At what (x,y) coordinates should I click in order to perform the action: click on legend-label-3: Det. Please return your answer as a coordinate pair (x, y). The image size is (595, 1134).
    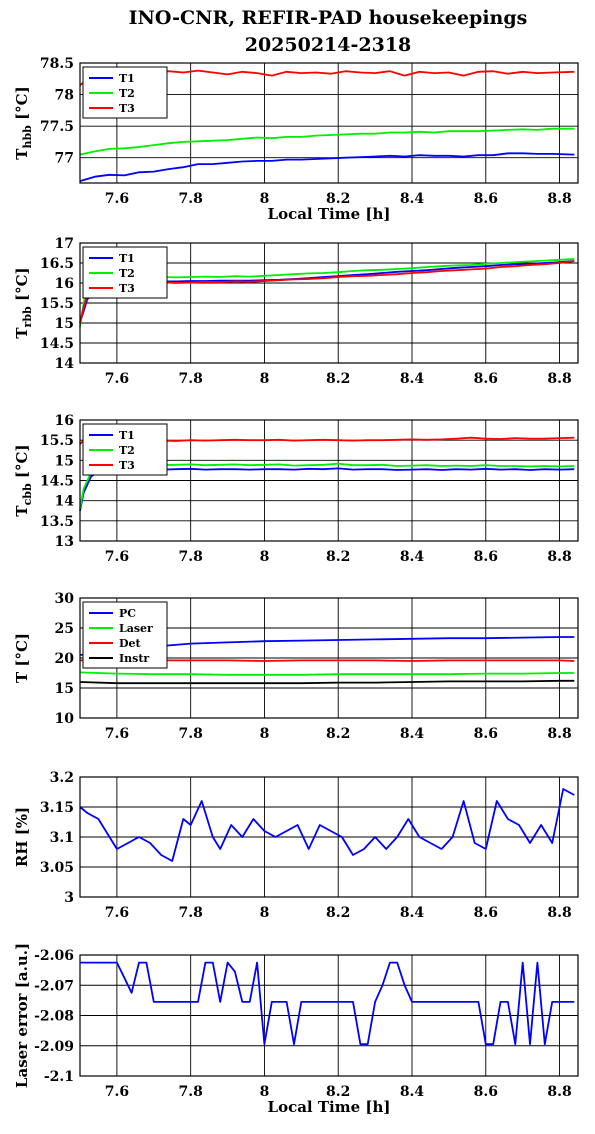
    Looking at the image, I should click on (130, 643).